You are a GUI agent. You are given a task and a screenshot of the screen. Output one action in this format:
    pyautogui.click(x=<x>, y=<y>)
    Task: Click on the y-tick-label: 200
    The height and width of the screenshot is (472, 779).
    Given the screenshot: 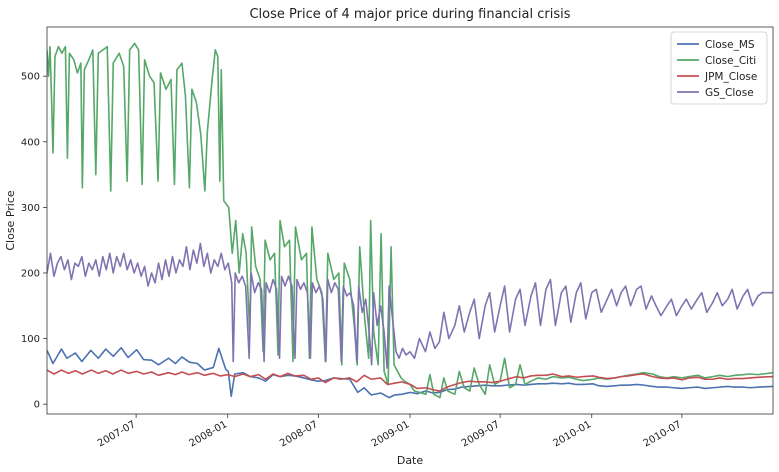 What is the action you would take?
    pyautogui.click(x=30, y=273)
    